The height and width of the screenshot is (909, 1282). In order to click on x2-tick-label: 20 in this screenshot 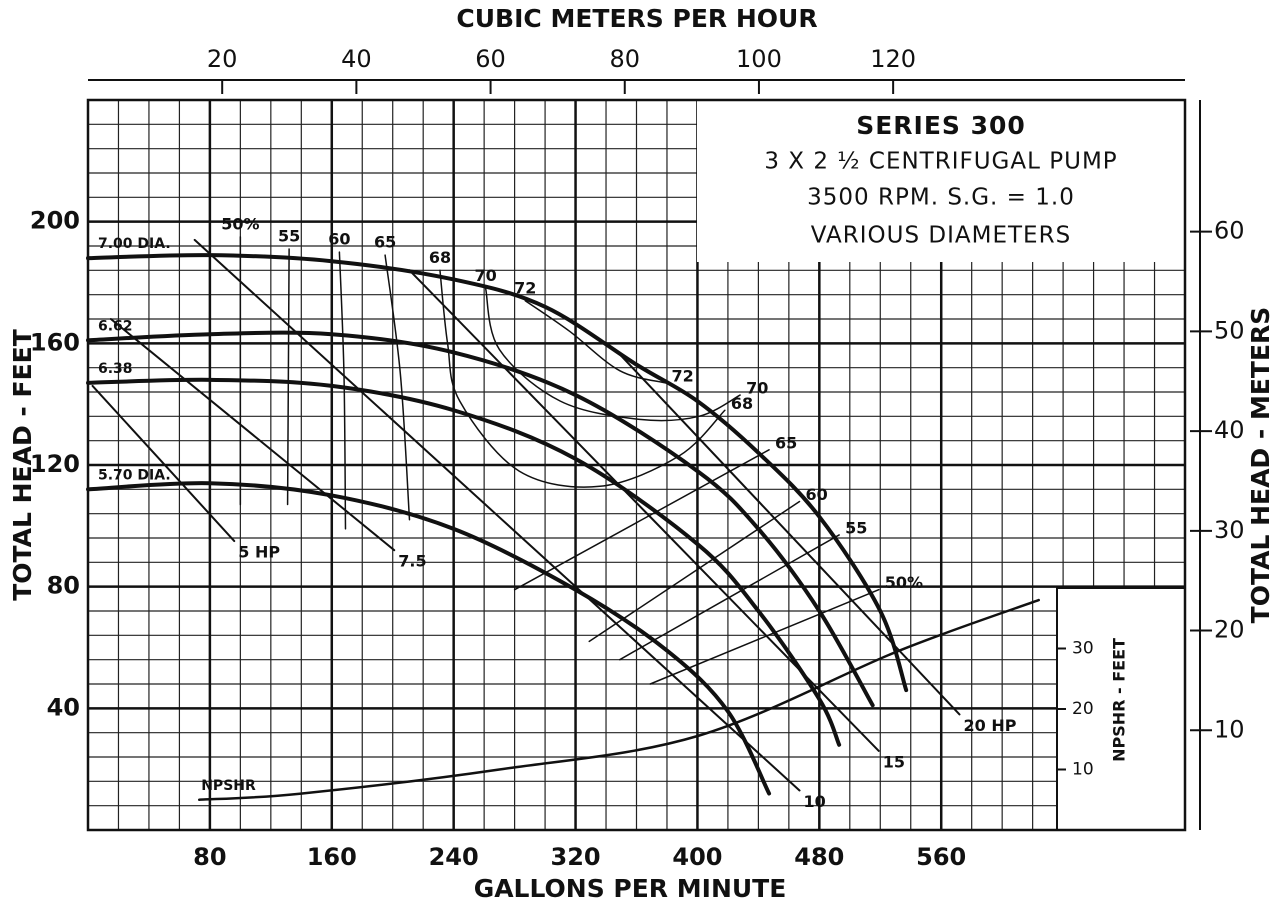, I will do `click(222, 59)`.